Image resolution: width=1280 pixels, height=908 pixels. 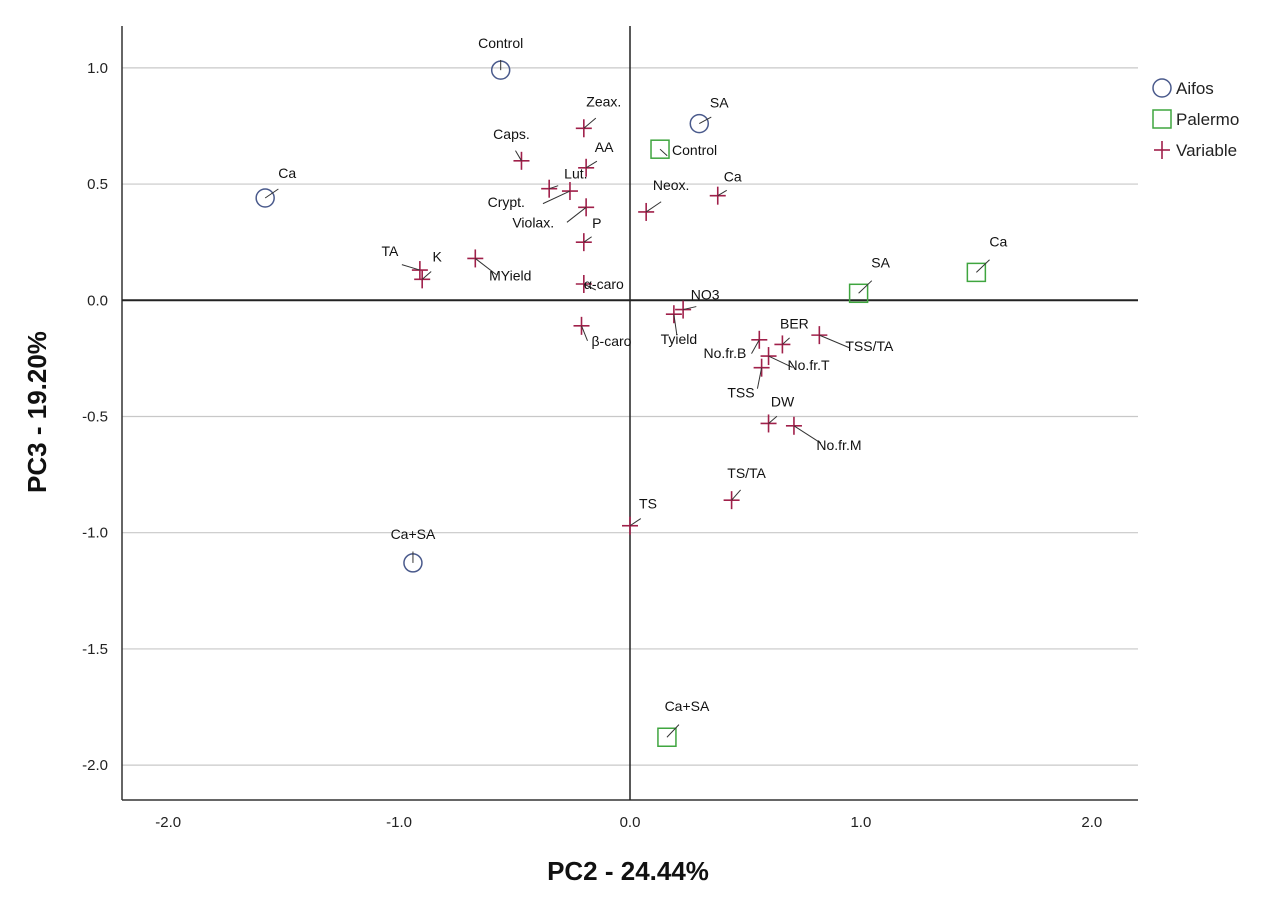 I want to click on point-label: BER, so click(x=794, y=323).